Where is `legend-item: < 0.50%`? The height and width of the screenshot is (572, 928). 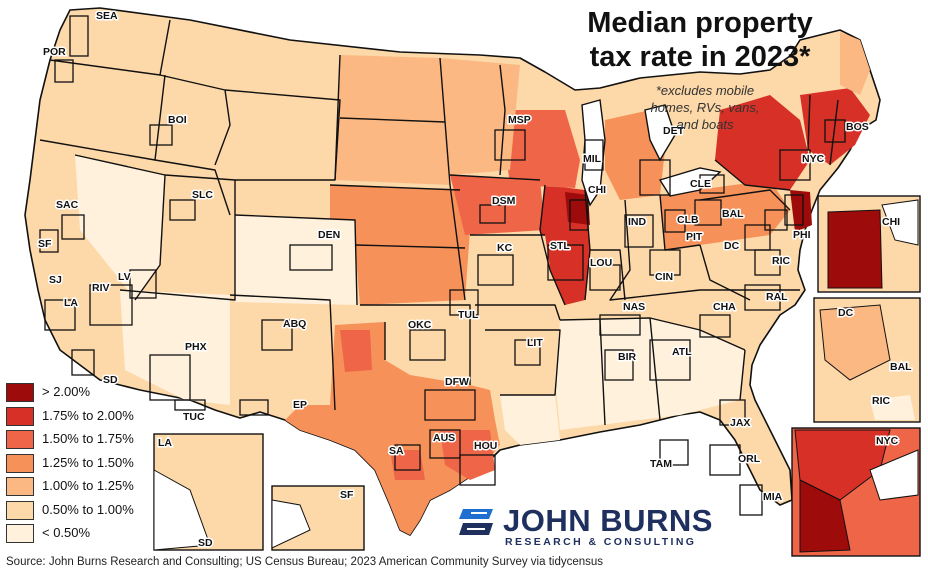
legend-item: < 0.50% is located at coordinates (86, 534).